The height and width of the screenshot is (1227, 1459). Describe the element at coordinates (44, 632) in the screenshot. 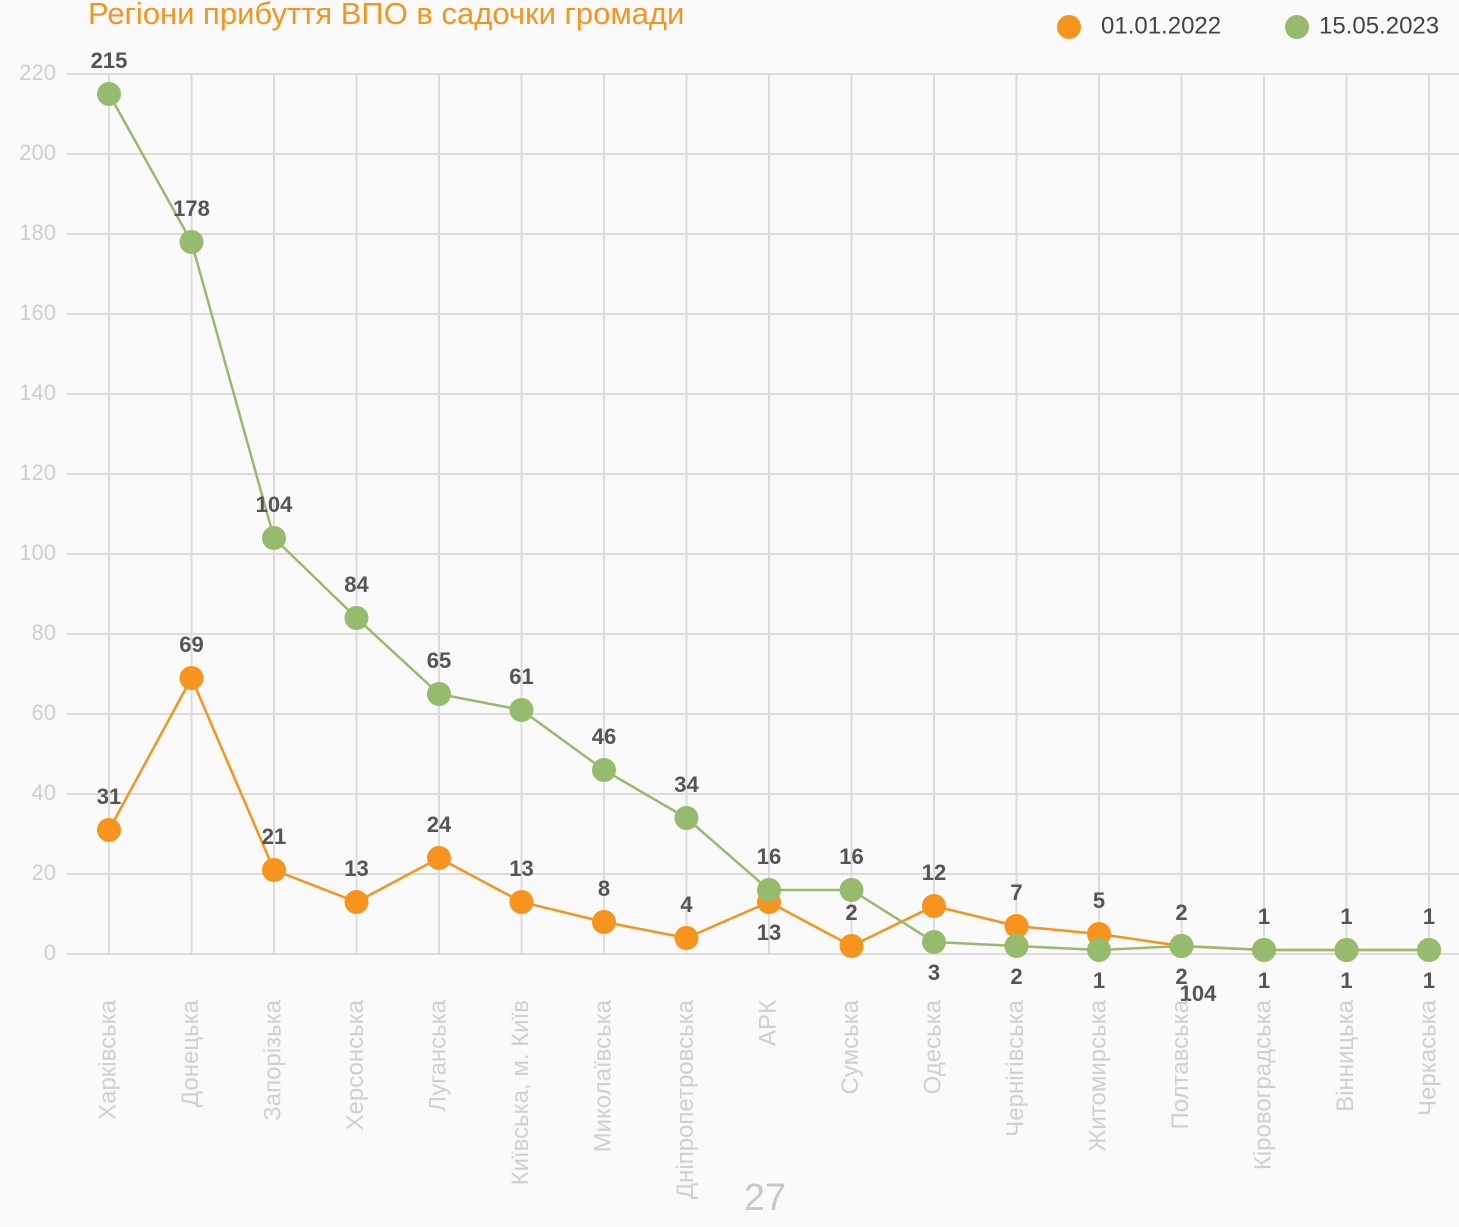

I see `y-tick-label: 80` at that location.